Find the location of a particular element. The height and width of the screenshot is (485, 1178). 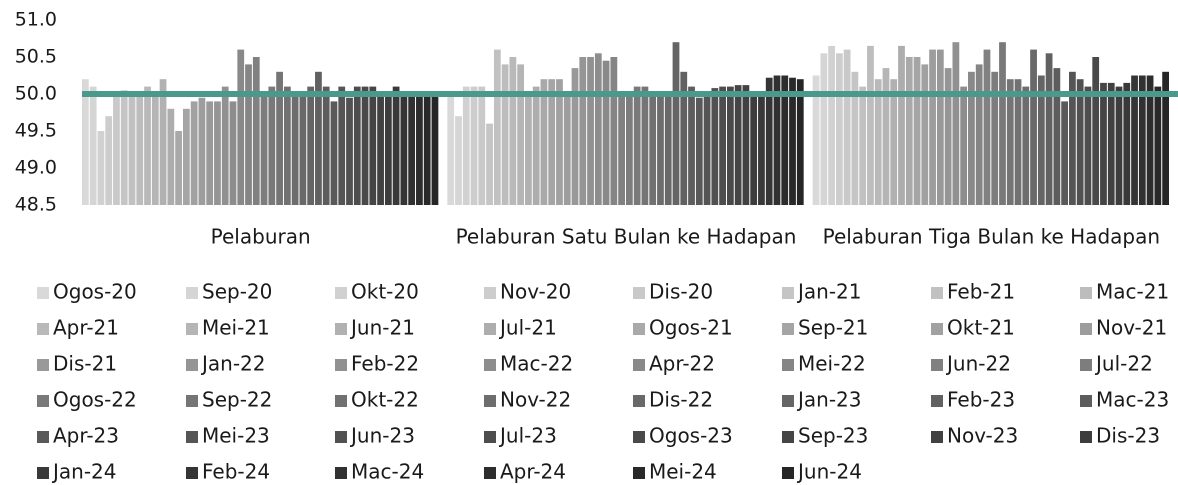

y-tick-label: 49.0 is located at coordinates (36, 168).